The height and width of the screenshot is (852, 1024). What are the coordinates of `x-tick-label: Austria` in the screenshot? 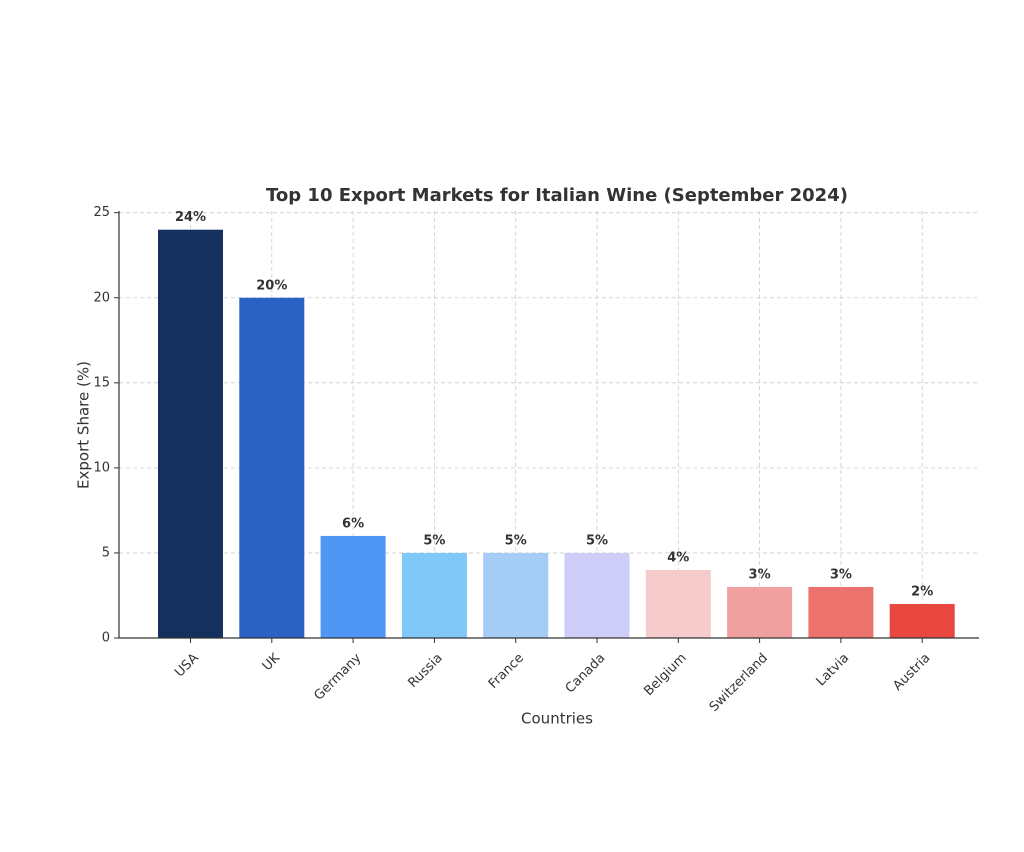 It's located at (911, 672).